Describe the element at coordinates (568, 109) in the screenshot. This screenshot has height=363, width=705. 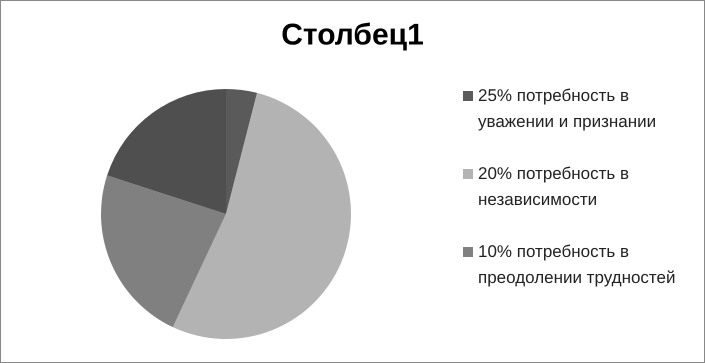
I see `legend-label: 25% потребность в уважении и признании` at that location.